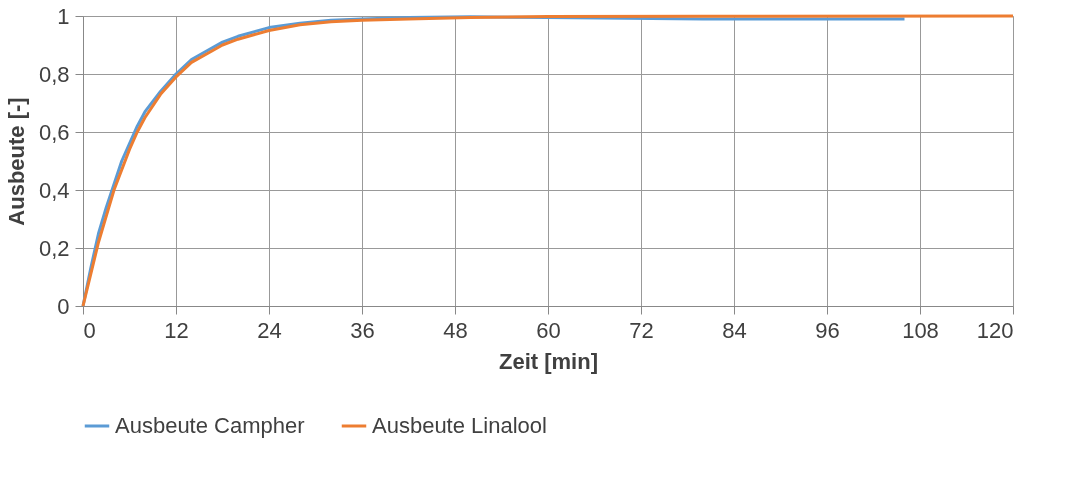 The image size is (1085, 488). What do you see at coordinates (16, 161) in the screenshot?
I see `y-axis-title: Ausbeute [-]` at bounding box center [16, 161].